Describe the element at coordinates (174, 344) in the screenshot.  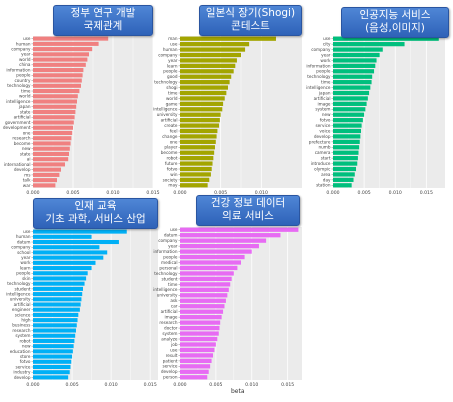
I see `y-tick-label: job` at that location.